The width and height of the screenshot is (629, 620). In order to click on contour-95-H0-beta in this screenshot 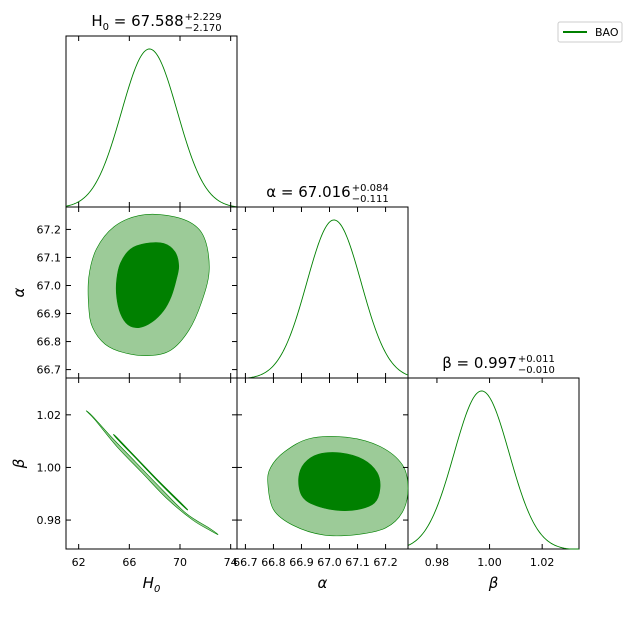, I will do `click(152, 472)`.